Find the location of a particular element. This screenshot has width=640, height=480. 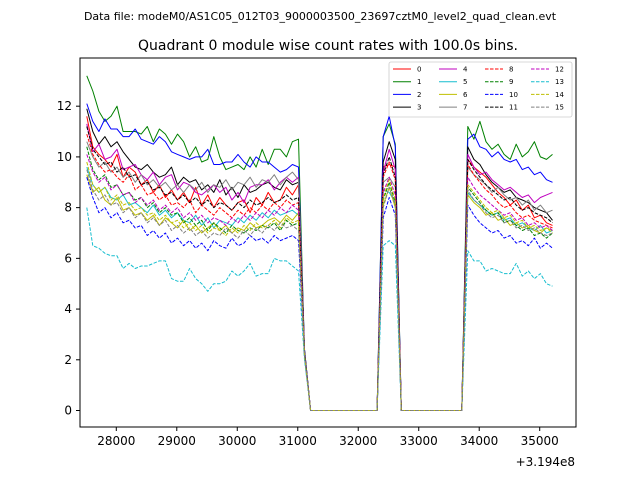

legend-label-2: 2 is located at coordinates (419, 95).